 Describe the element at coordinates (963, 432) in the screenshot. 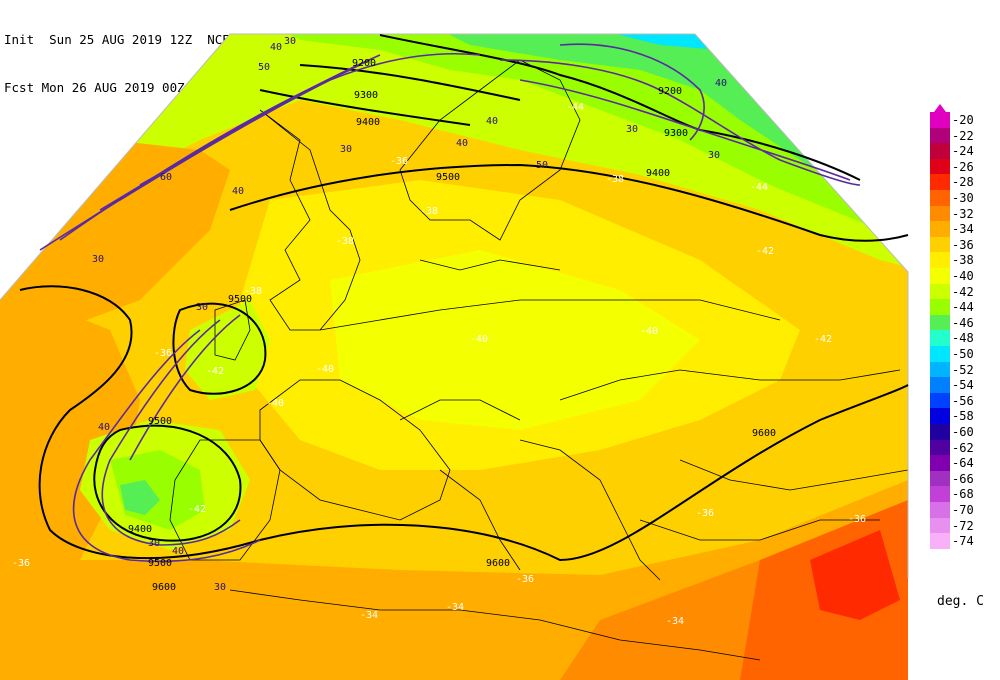

I see `legend-label: -60` at that location.